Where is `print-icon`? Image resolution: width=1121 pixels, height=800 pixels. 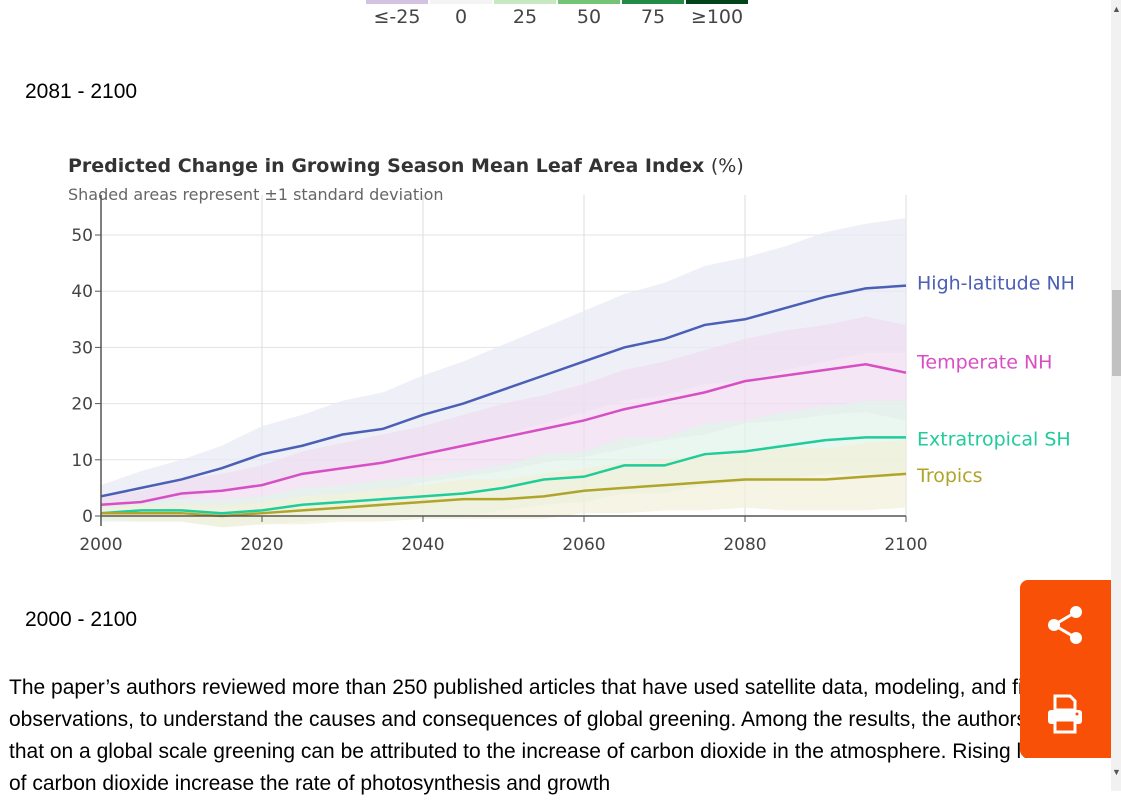
print-icon is located at coordinates (1065, 714).